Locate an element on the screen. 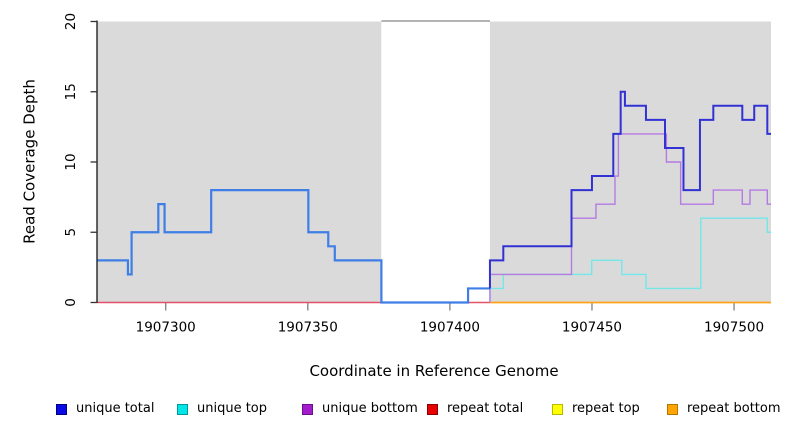 This screenshot has height=432, width=792. y-tick-label: 10 is located at coordinates (71, 161).